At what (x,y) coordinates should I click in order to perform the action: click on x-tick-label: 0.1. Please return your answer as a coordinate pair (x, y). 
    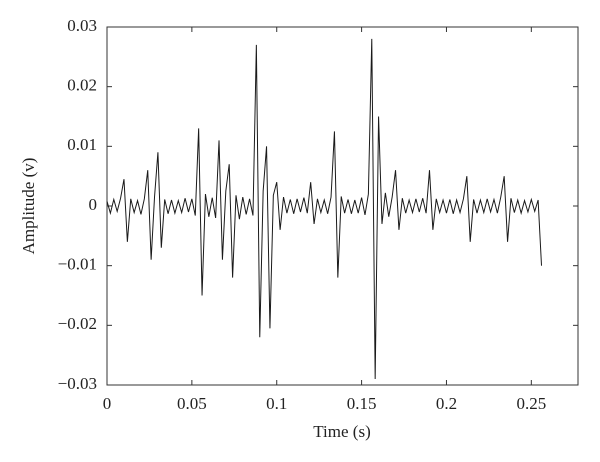
    Looking at the image, I should click on (276, 403).